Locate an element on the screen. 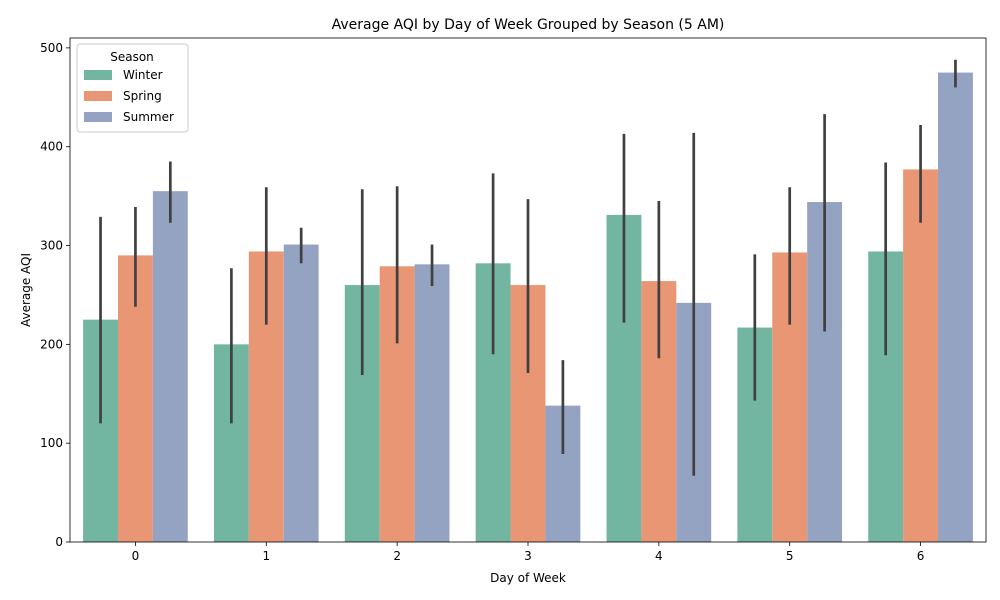 The width and height of the screenshot is (1000, 600). x-axis-label: Day of Week is located at coordinates (528, 578).